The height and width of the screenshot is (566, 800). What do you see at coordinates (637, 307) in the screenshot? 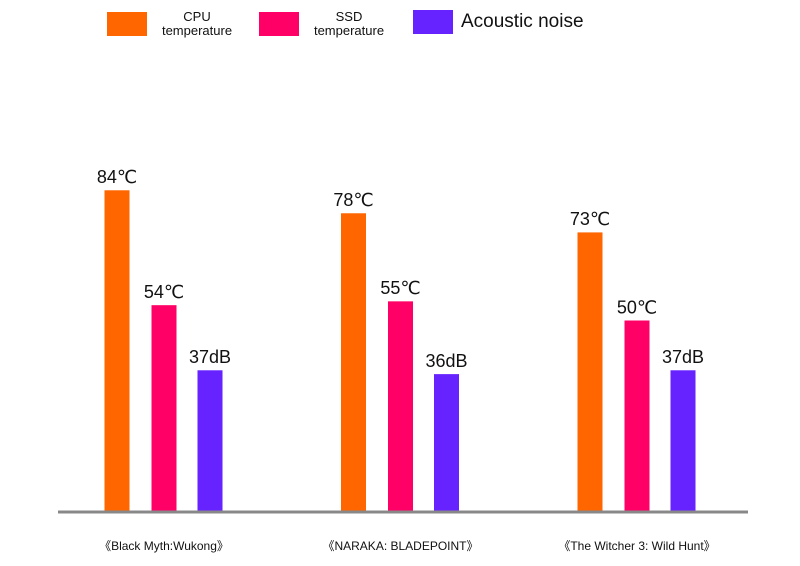
I see `value-label: 50℃` at bounding box center [637, 307].